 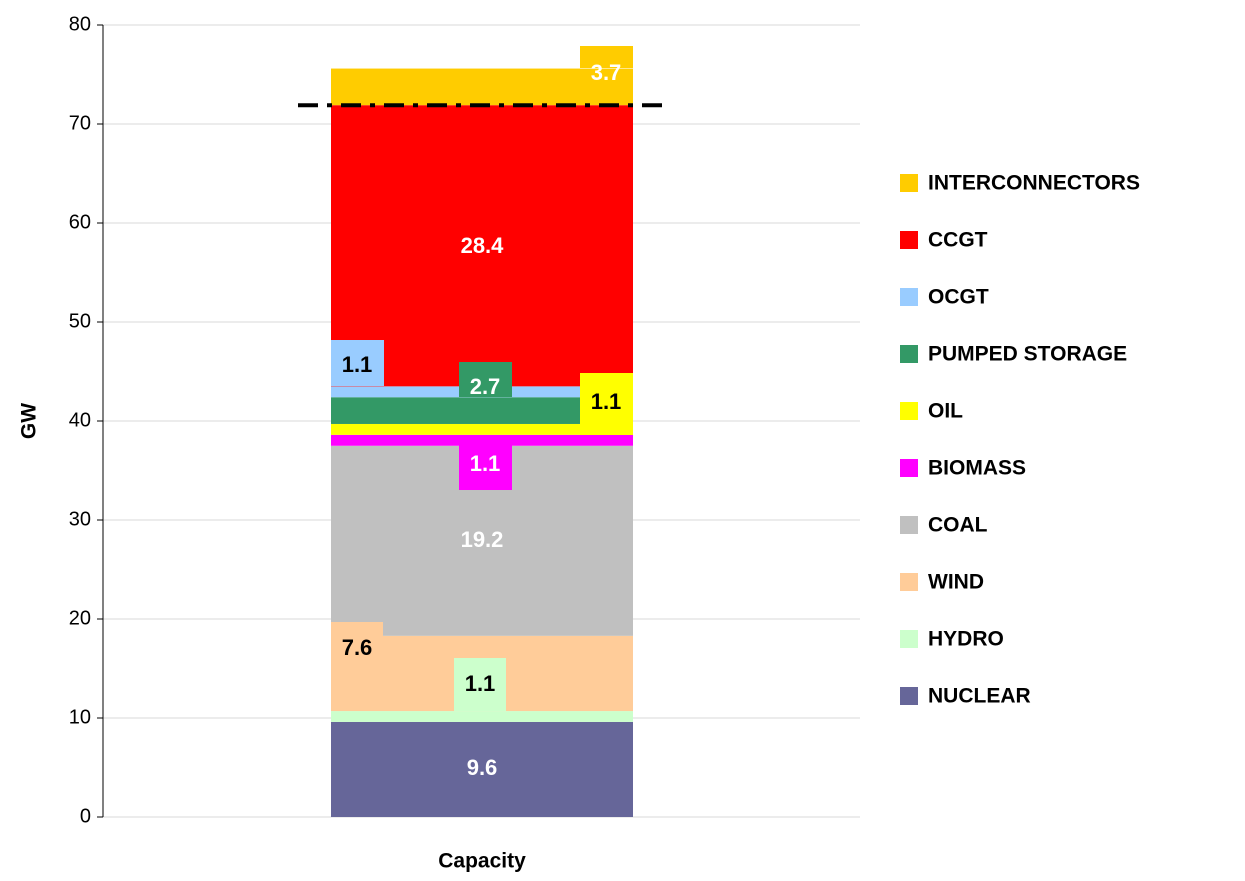 What do you see at coordinates (956, 582) in the screenshot?
I see `legend-label: WIND` at bounding box center [956, 582].